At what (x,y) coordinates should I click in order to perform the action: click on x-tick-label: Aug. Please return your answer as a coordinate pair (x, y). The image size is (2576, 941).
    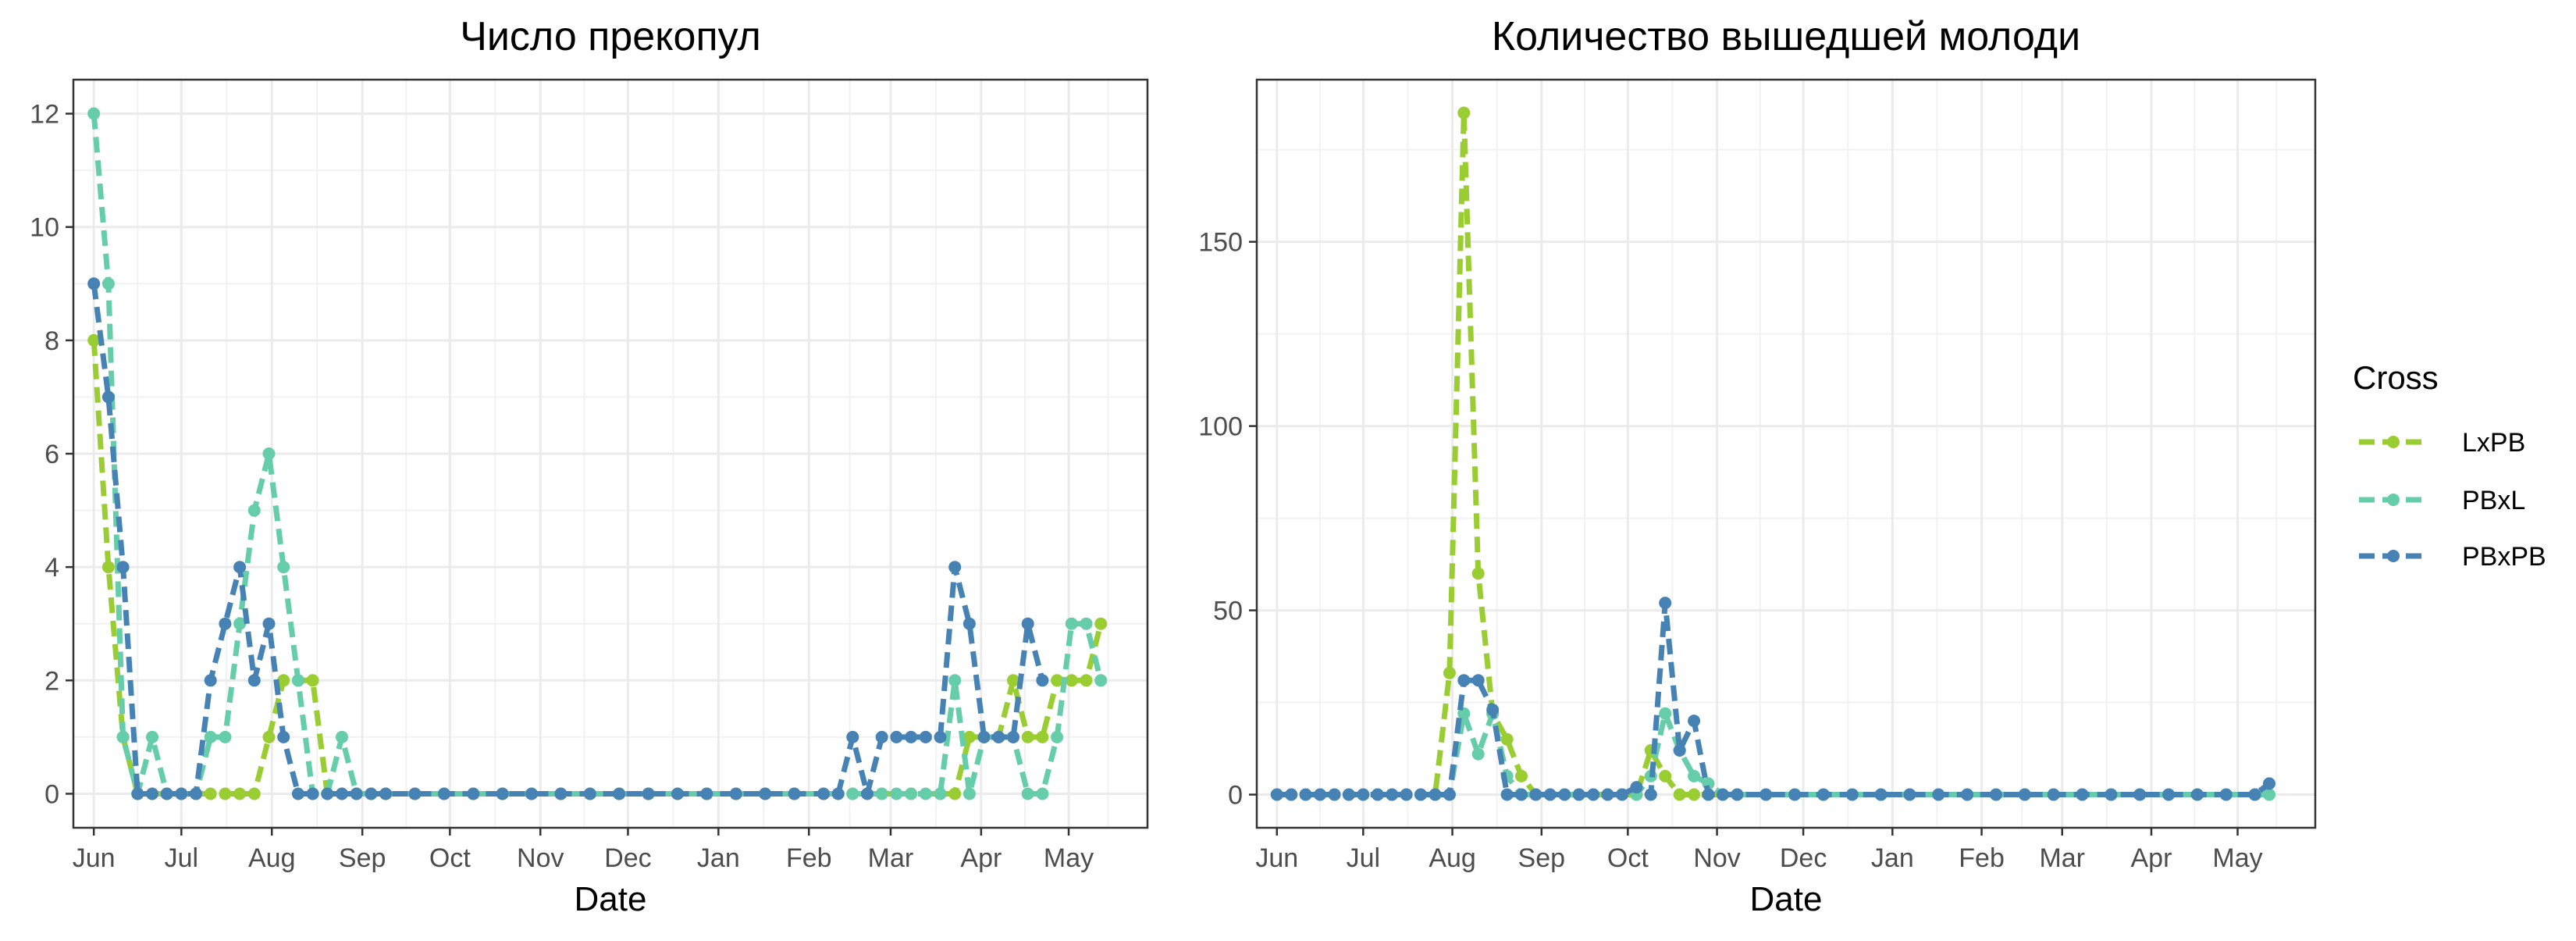
    Looking at the image, I should click on (272, 858).